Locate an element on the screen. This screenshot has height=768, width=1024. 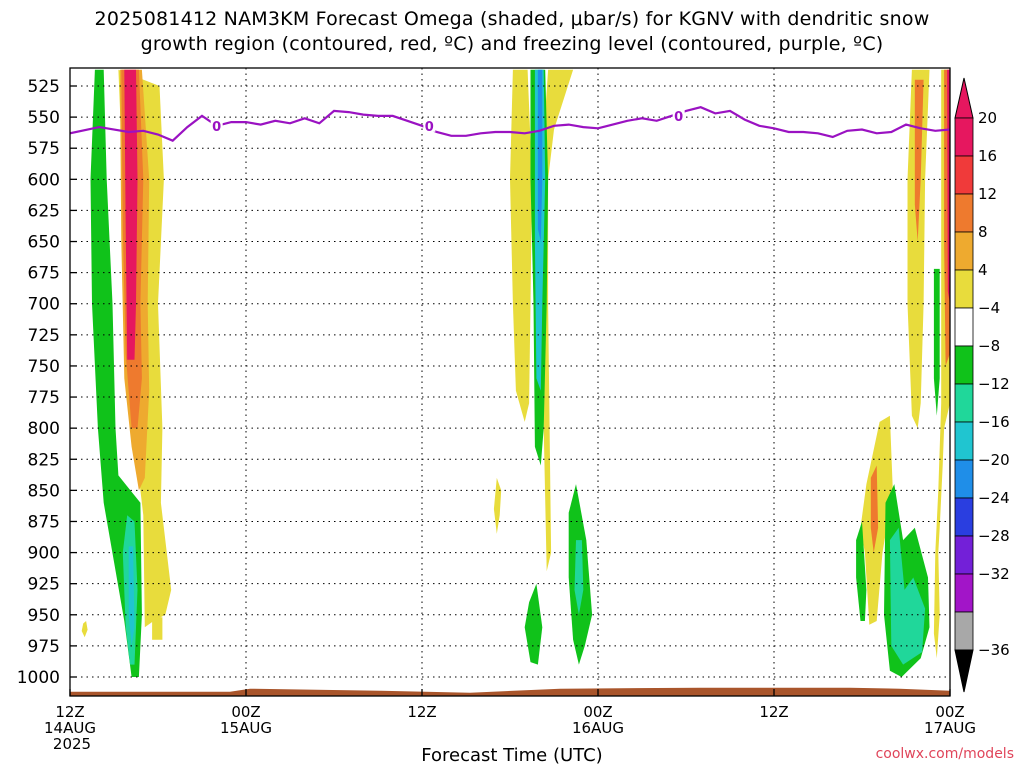
y-tick-label-550: 550 is located at coordinates (44, 118).